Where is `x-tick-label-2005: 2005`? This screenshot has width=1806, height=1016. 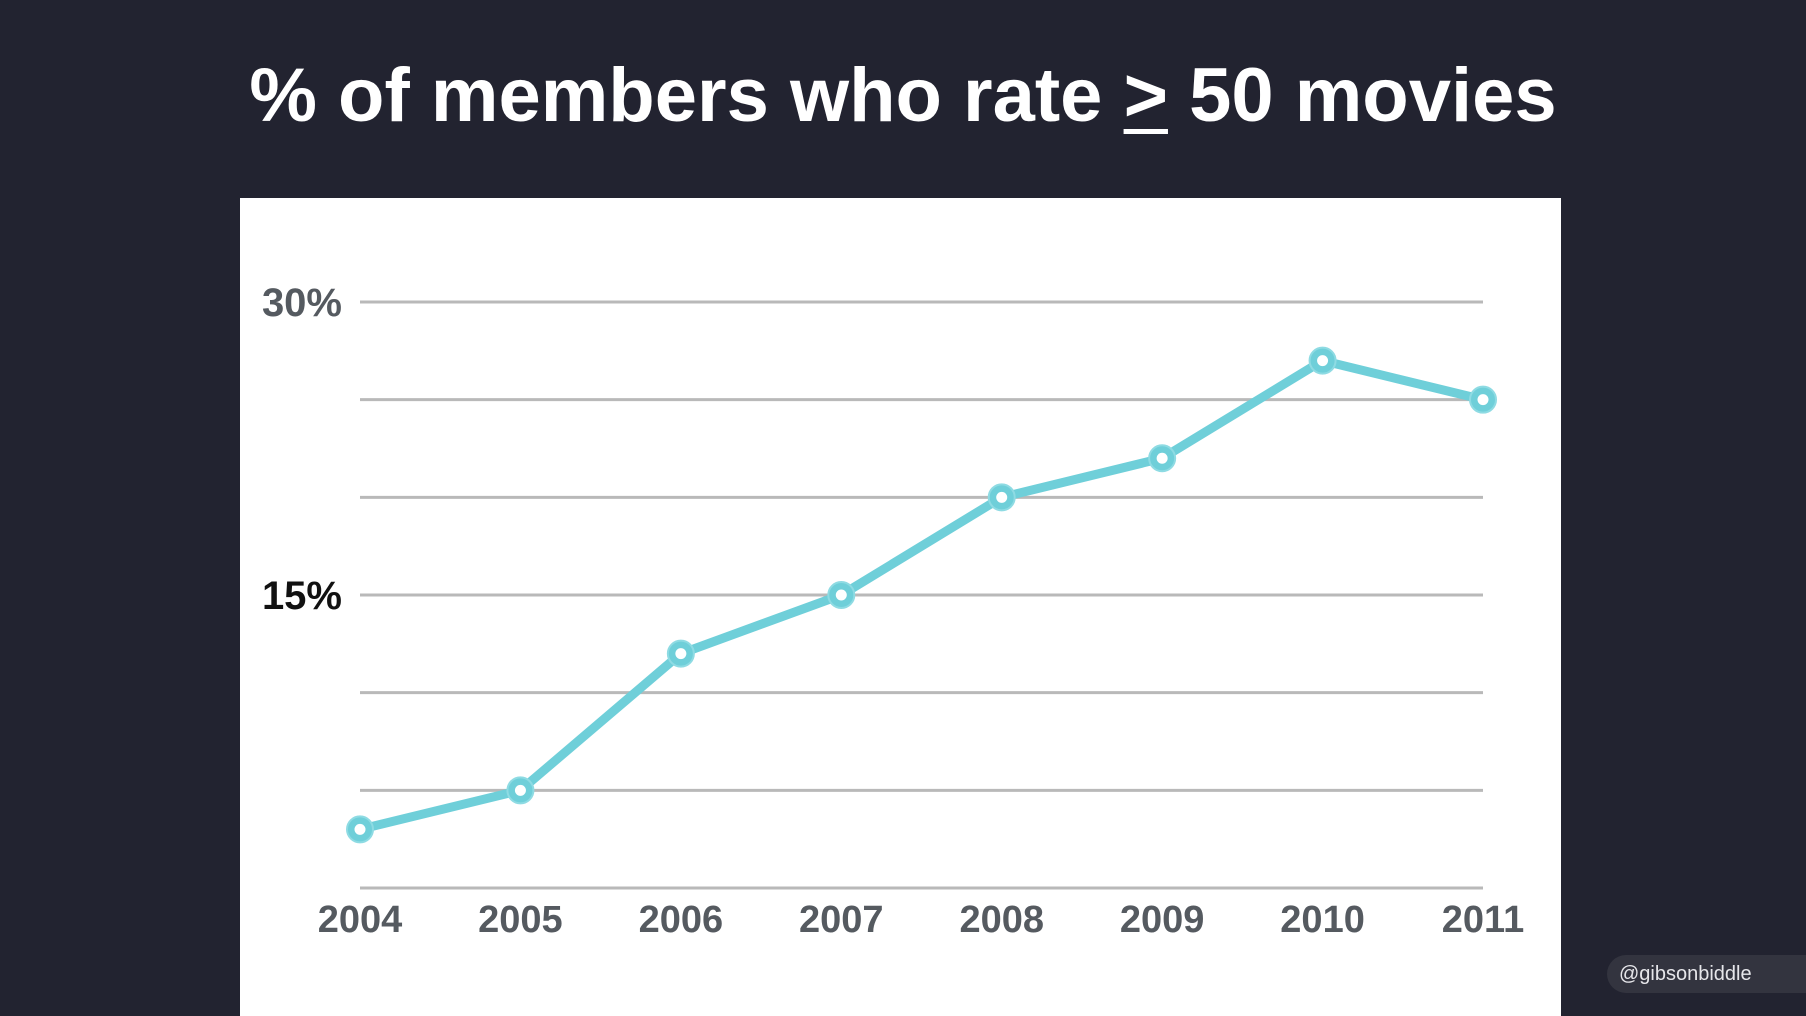
x-tick-label-2005: 2005 is located at coordinates (520, 920).